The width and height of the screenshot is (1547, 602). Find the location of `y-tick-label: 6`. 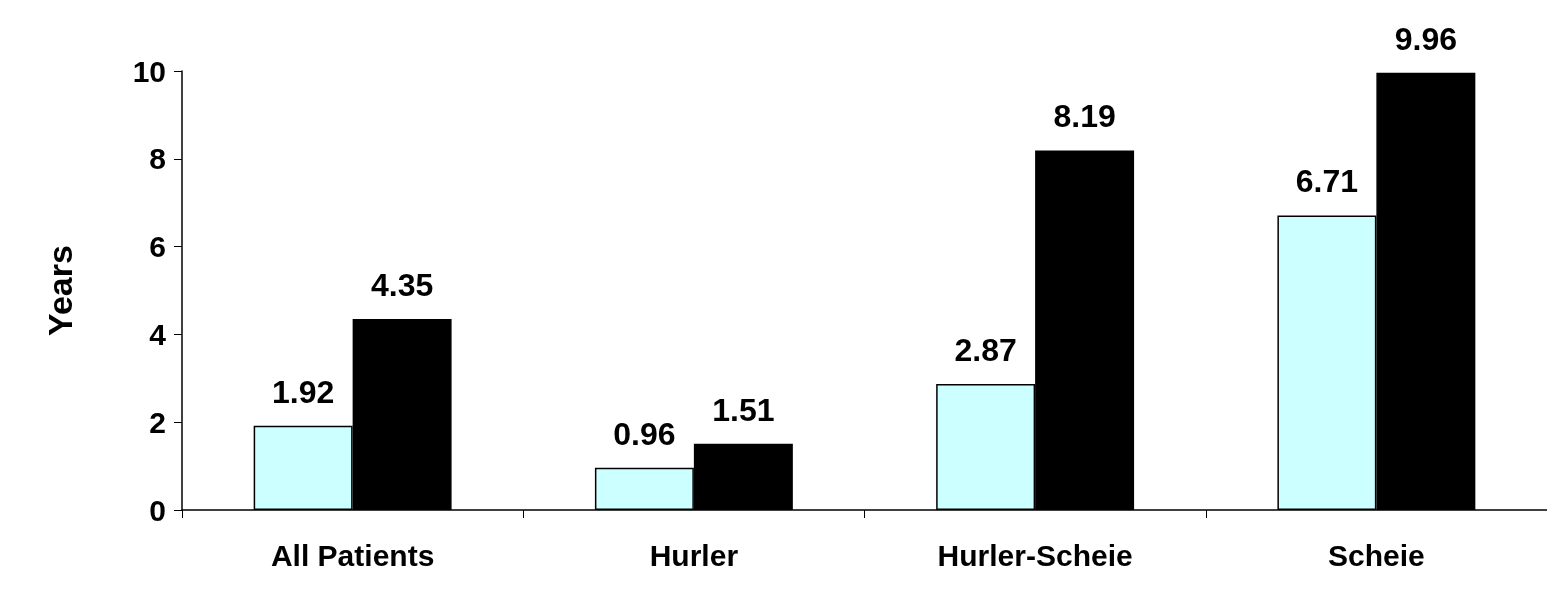

y-tick-label: 6 is located at coordinates (157, 247).